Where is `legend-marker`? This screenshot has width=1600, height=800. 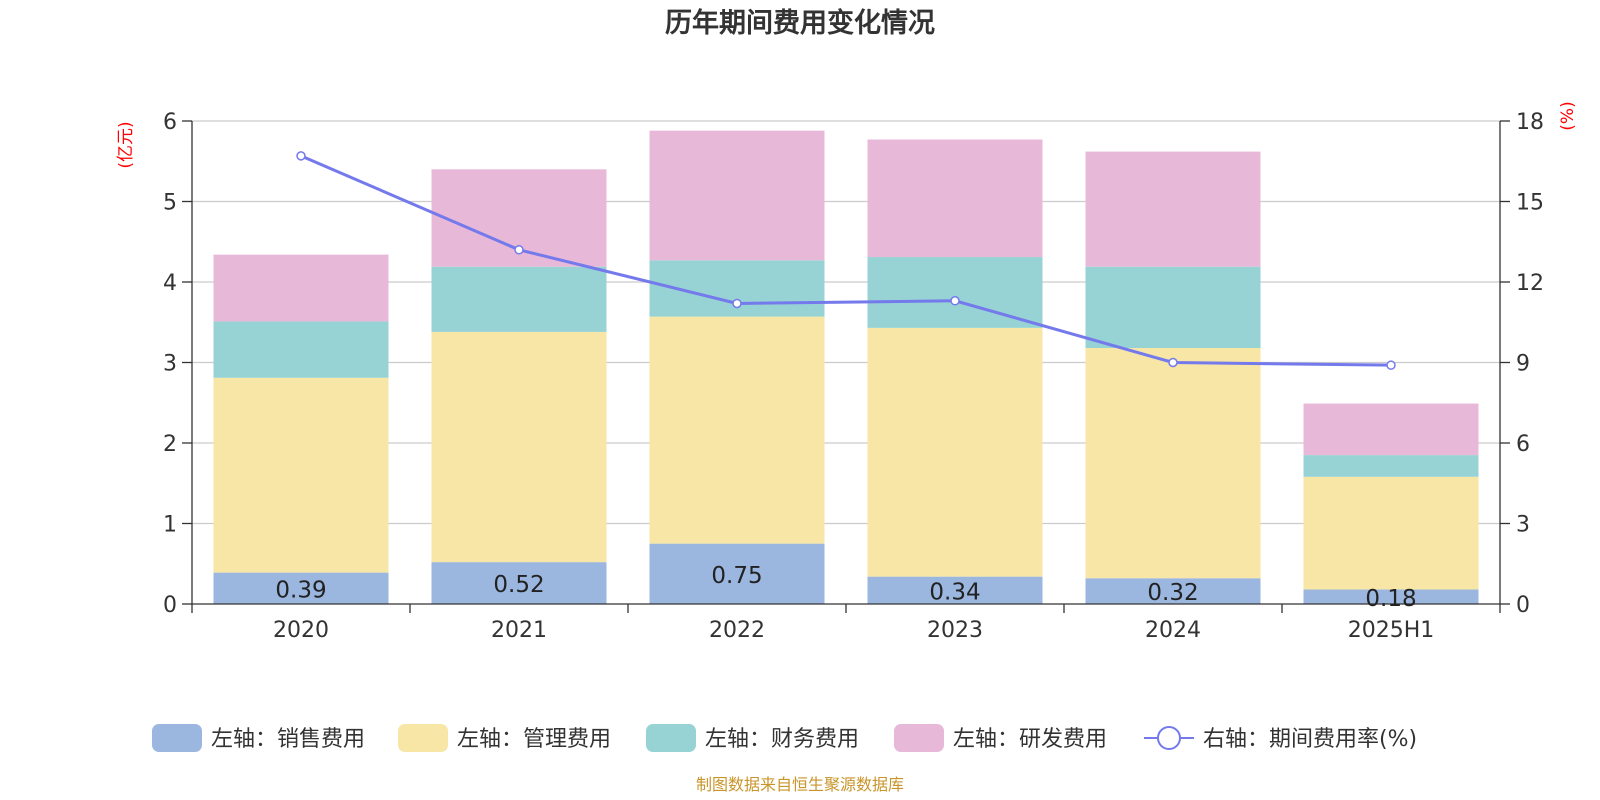
legend-marker is located at coordinates (1169, 738).